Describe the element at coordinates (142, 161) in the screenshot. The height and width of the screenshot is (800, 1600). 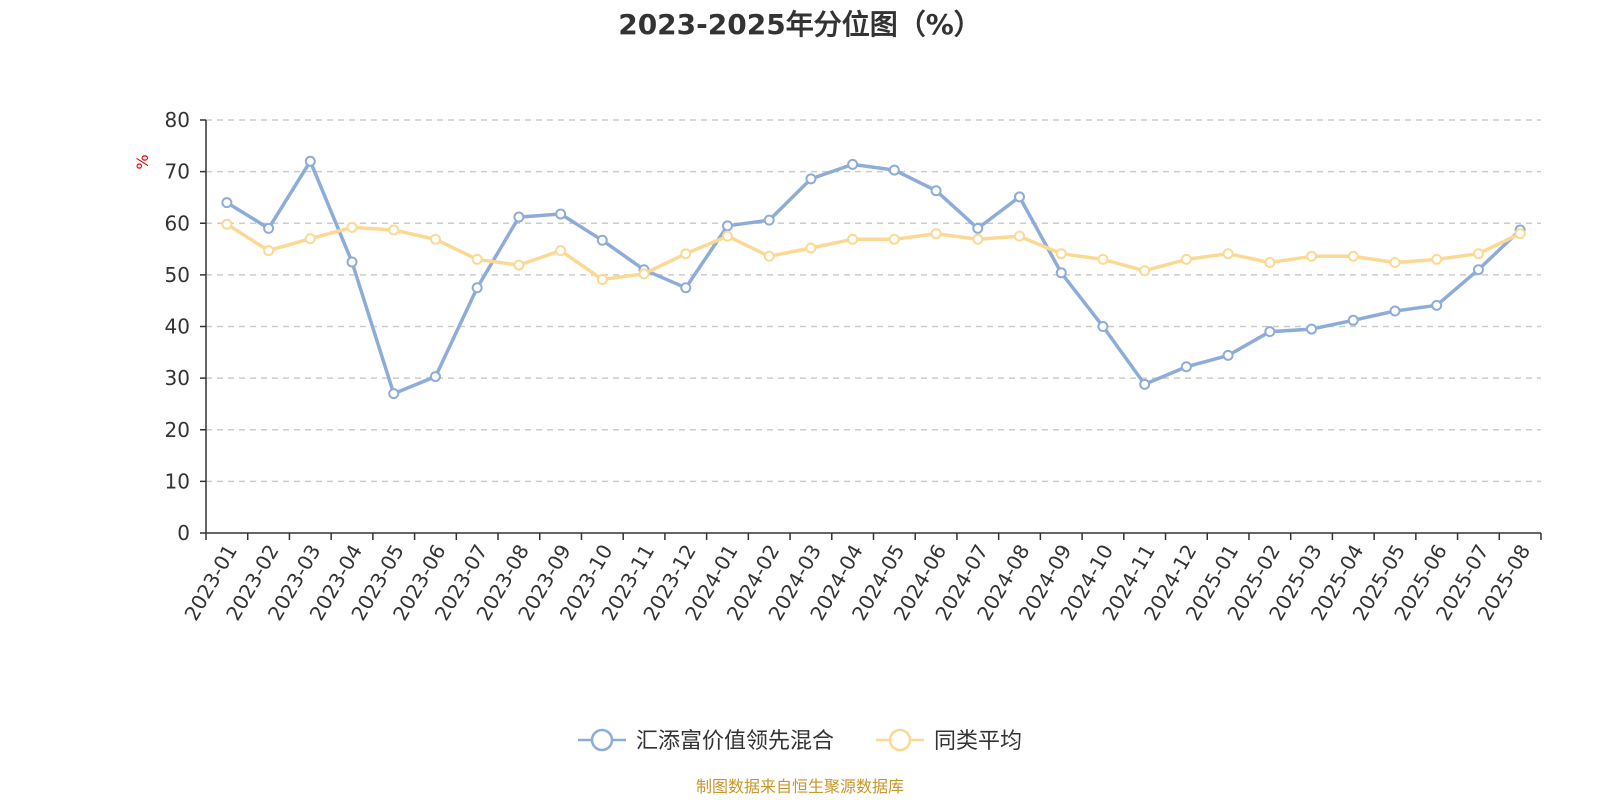
I see `y-axis-unit-label: %` at that location.